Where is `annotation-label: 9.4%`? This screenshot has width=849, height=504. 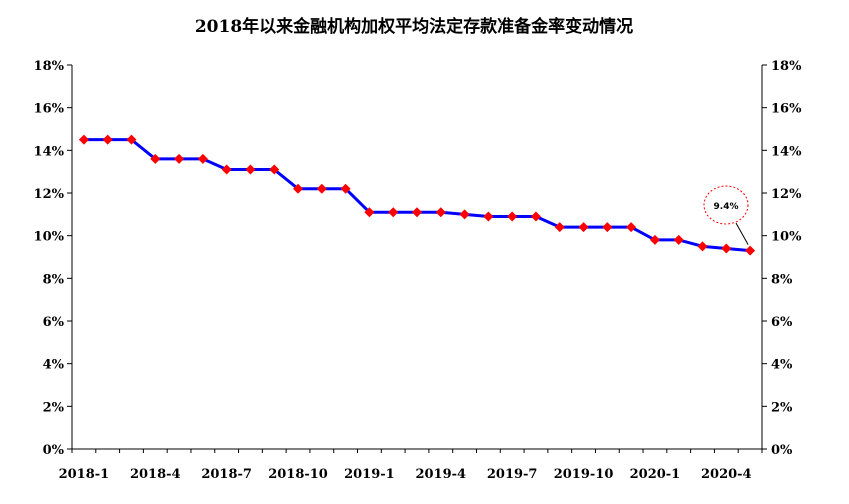 annotation-label: 9.4% is located at coordinates (726, 207).